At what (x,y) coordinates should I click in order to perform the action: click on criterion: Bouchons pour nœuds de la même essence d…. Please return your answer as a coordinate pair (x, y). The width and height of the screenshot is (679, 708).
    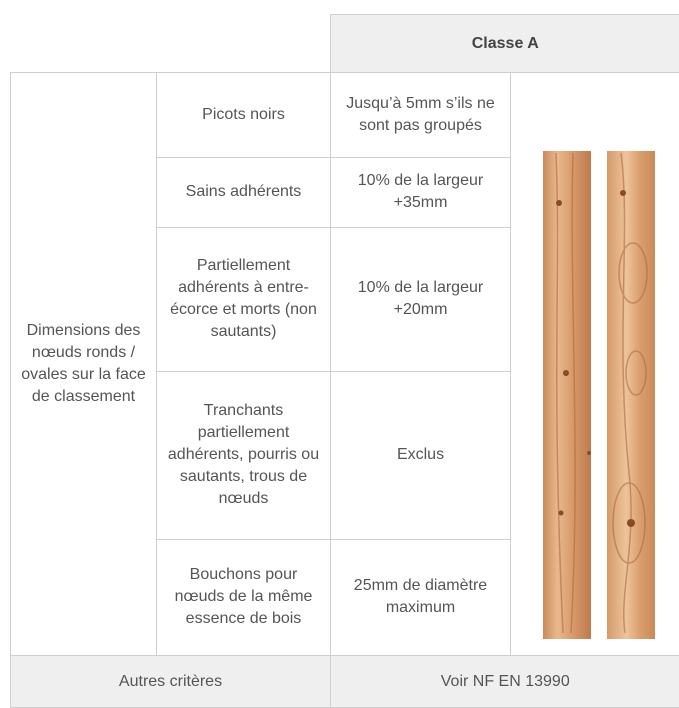
    Looking at the image, I should click on (244, 597).